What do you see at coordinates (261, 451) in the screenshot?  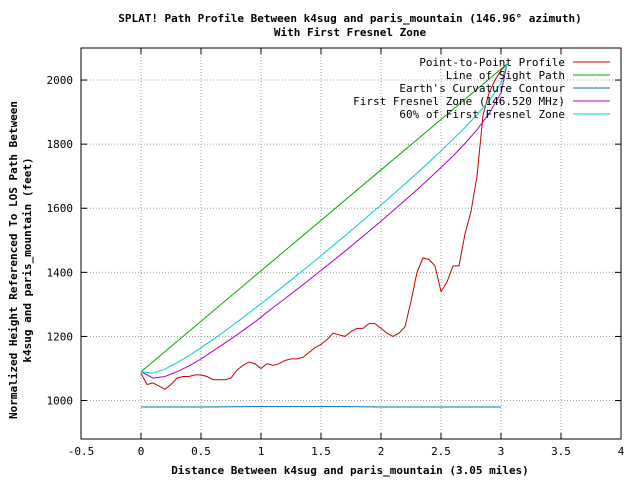 I see `x-tick-label: 1` at bounding box center [261, 451].